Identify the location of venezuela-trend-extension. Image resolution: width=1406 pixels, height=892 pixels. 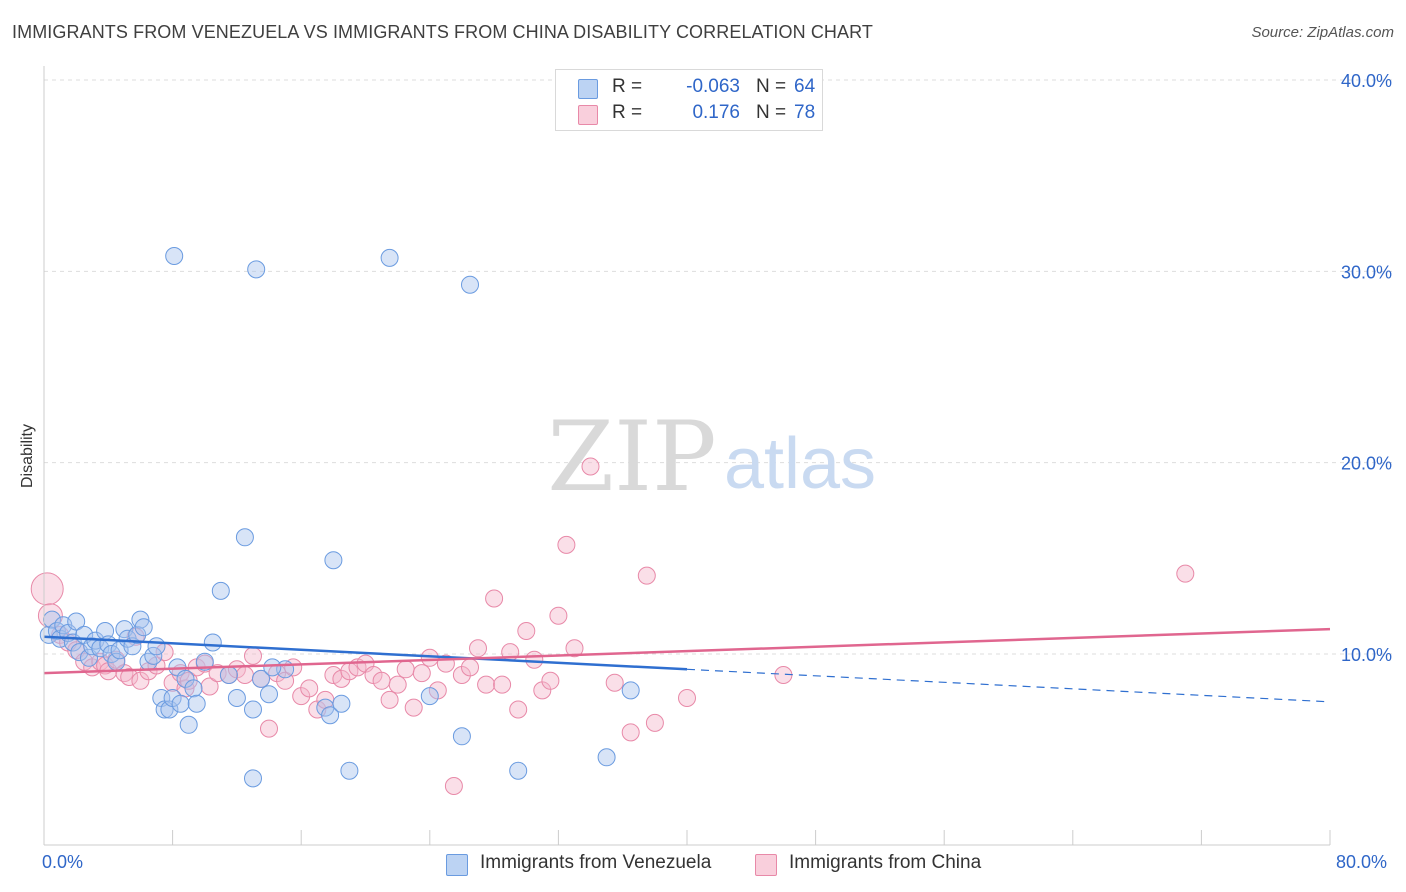
(1008, 685).